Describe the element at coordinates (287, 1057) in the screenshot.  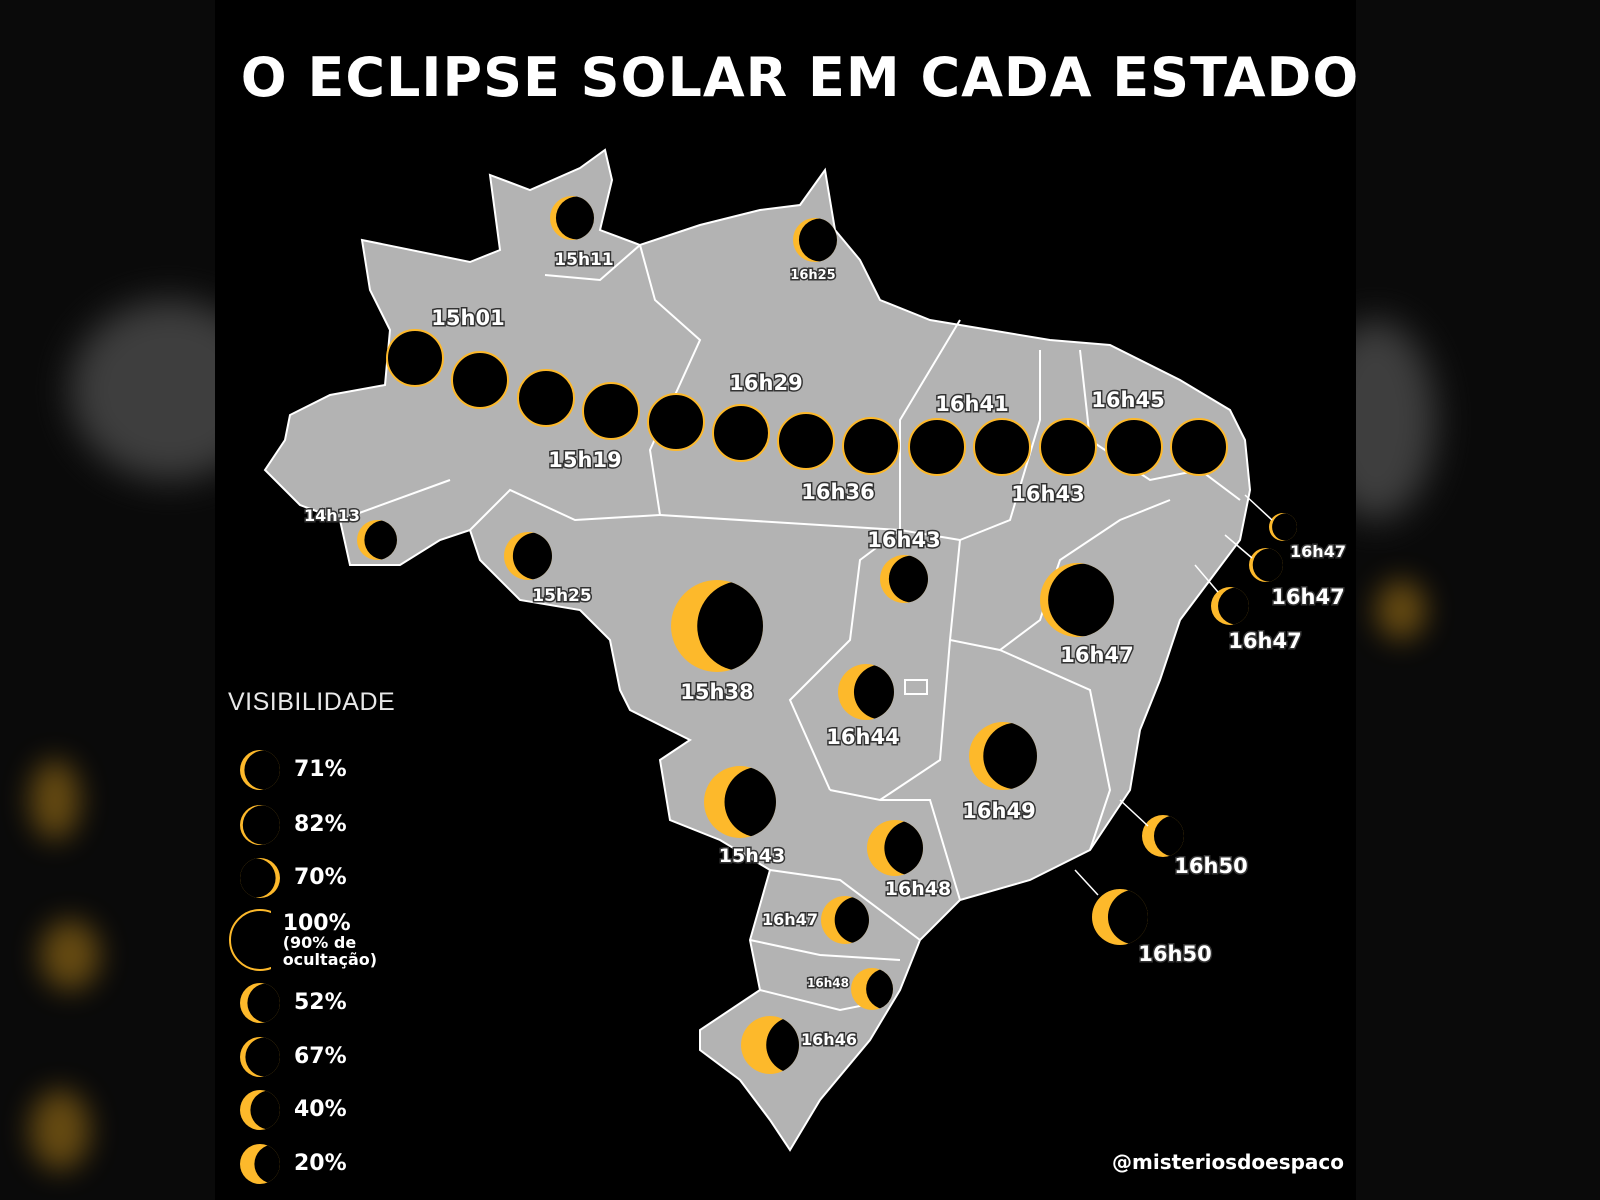
I see `legend-item: 67%` at that location.